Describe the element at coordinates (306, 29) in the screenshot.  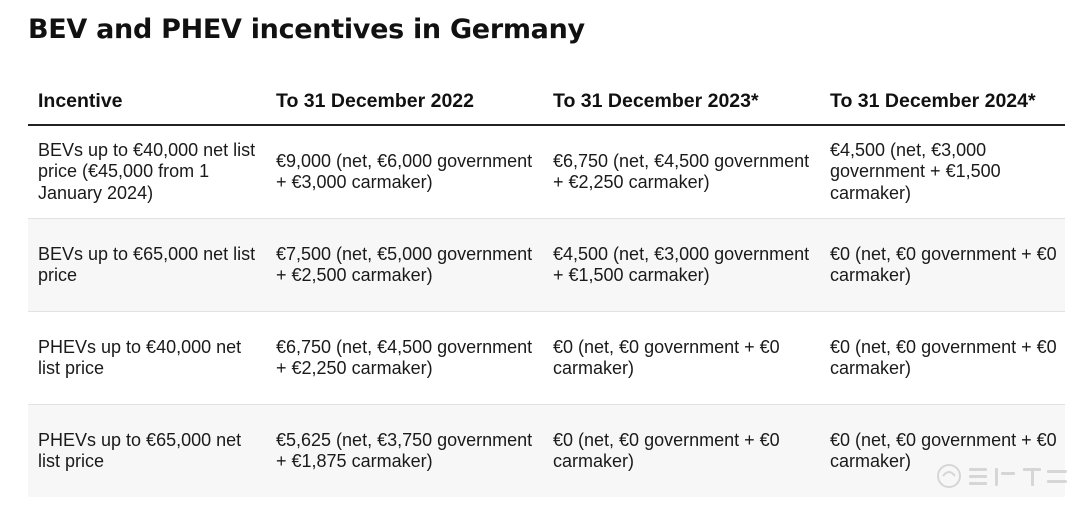
I see `page-title: BEV and PHEV incentives in Germany` at that location.